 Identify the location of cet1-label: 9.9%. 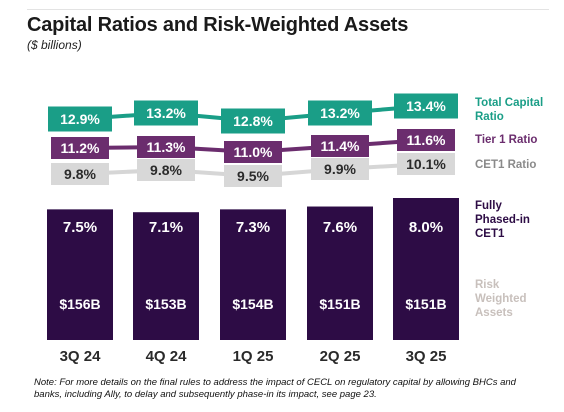
(340, 169).